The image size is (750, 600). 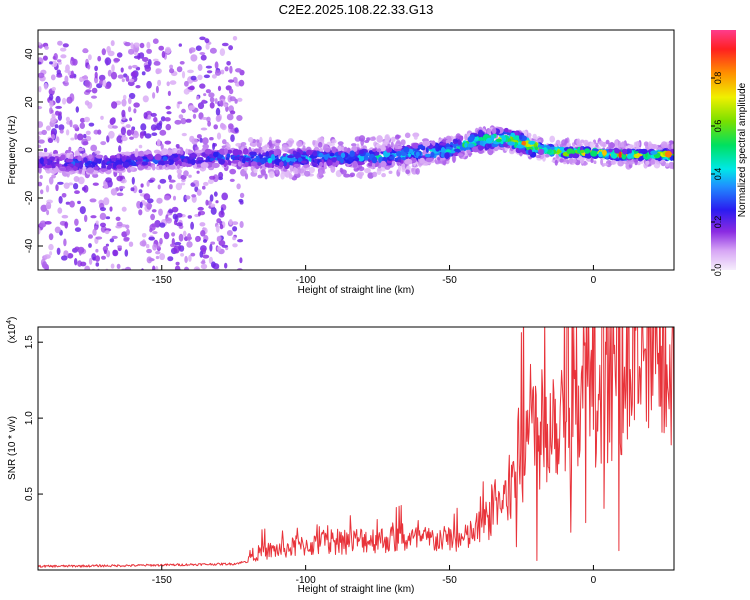 What do you see at coordinates (742, 149) in the screenshot?
I see `colorbar-label: Normalized spectral amplitude` at bounding box center [742, 149].